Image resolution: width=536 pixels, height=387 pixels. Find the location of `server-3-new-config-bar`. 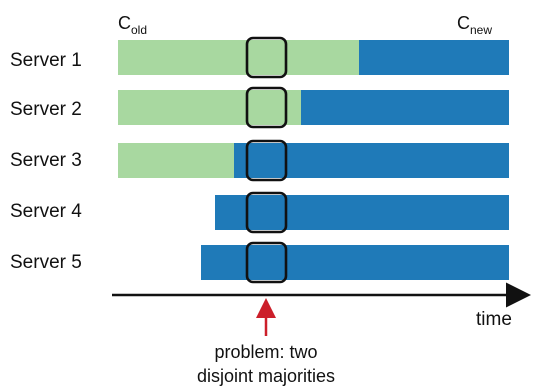

server-3-new-config-bar is located at coordinates (371, 160).